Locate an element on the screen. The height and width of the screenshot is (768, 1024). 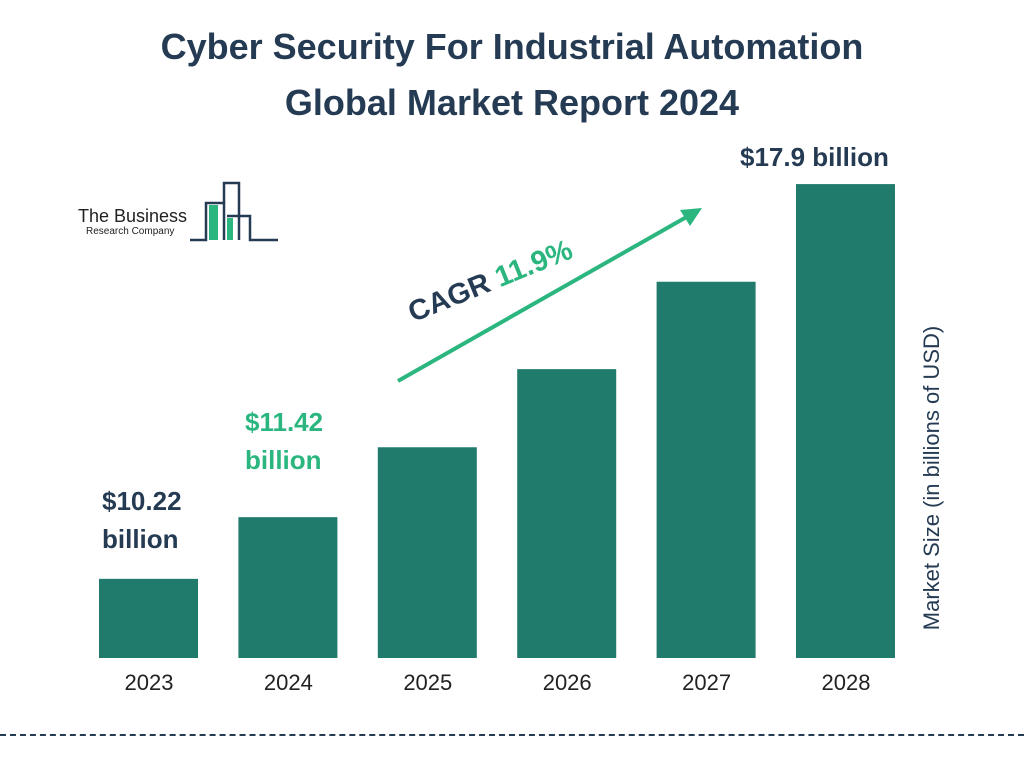
chart-title-line2: Global Market Report 2024 is located at coordinates (512, 102).